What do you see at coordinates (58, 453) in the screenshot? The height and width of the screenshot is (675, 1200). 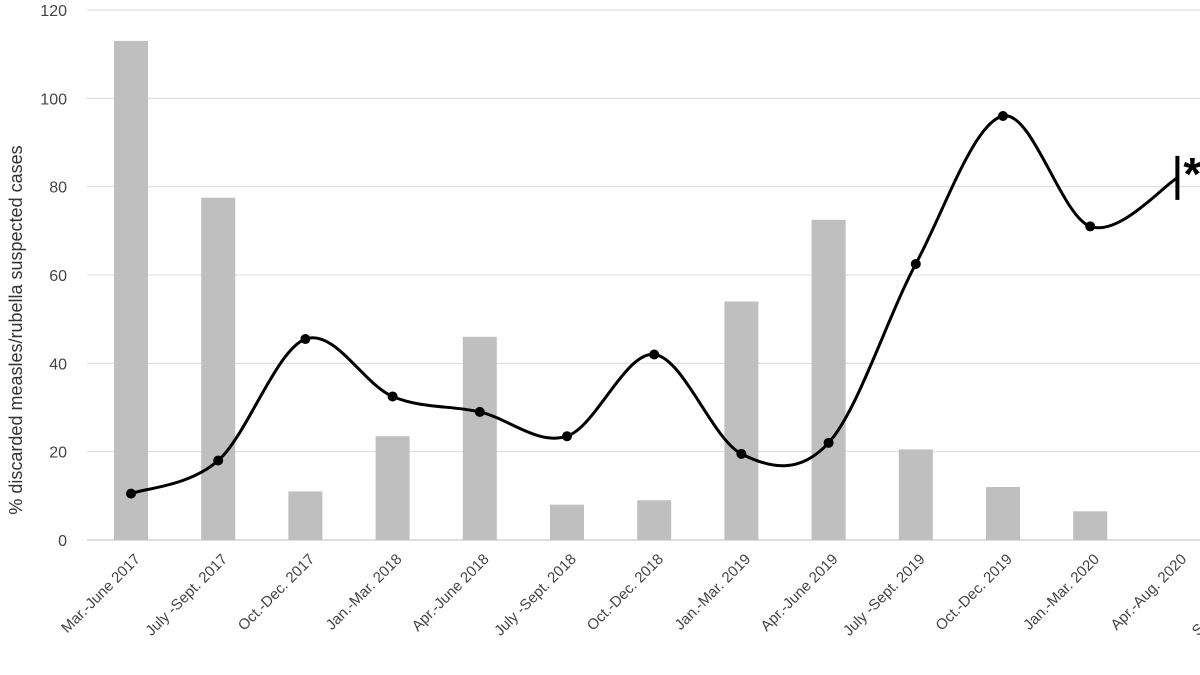 I see `y-tick-label: 20` at bounding box center [58, 453].